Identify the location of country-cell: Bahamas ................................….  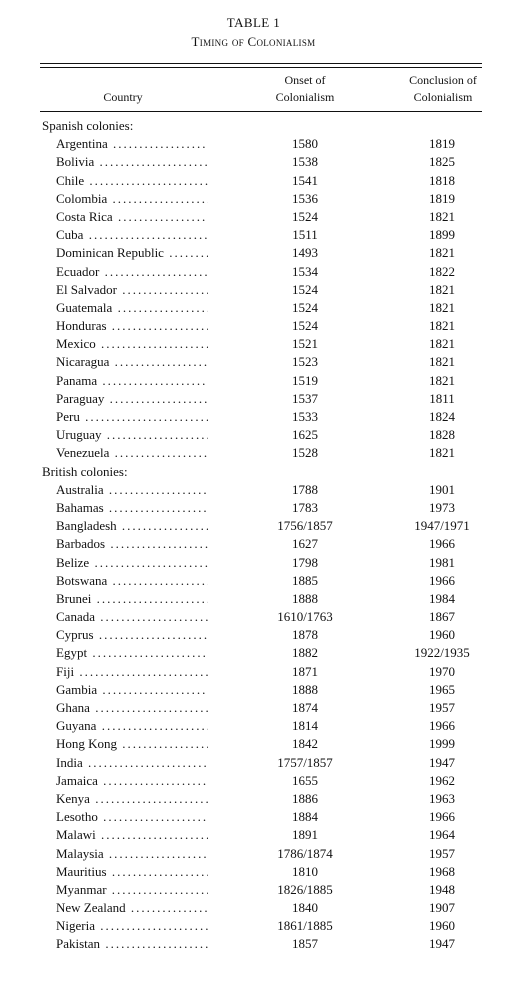
(132, 508).